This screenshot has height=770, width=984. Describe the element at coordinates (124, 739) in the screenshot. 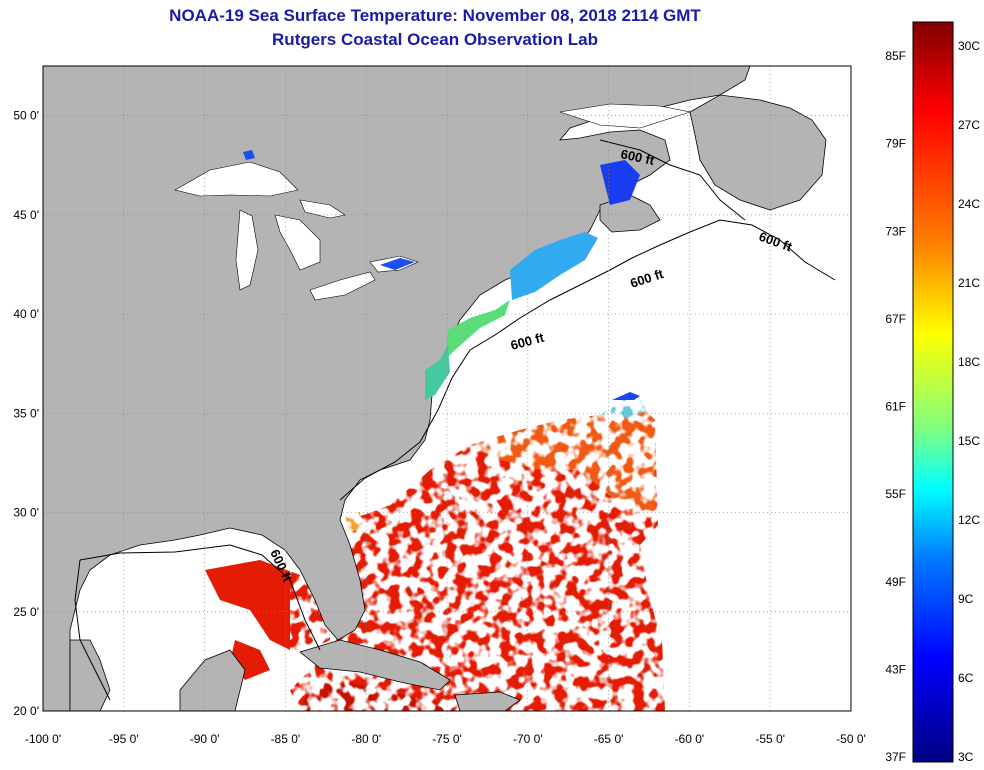

I see `lon-tick-label: -95 0'` at that location.